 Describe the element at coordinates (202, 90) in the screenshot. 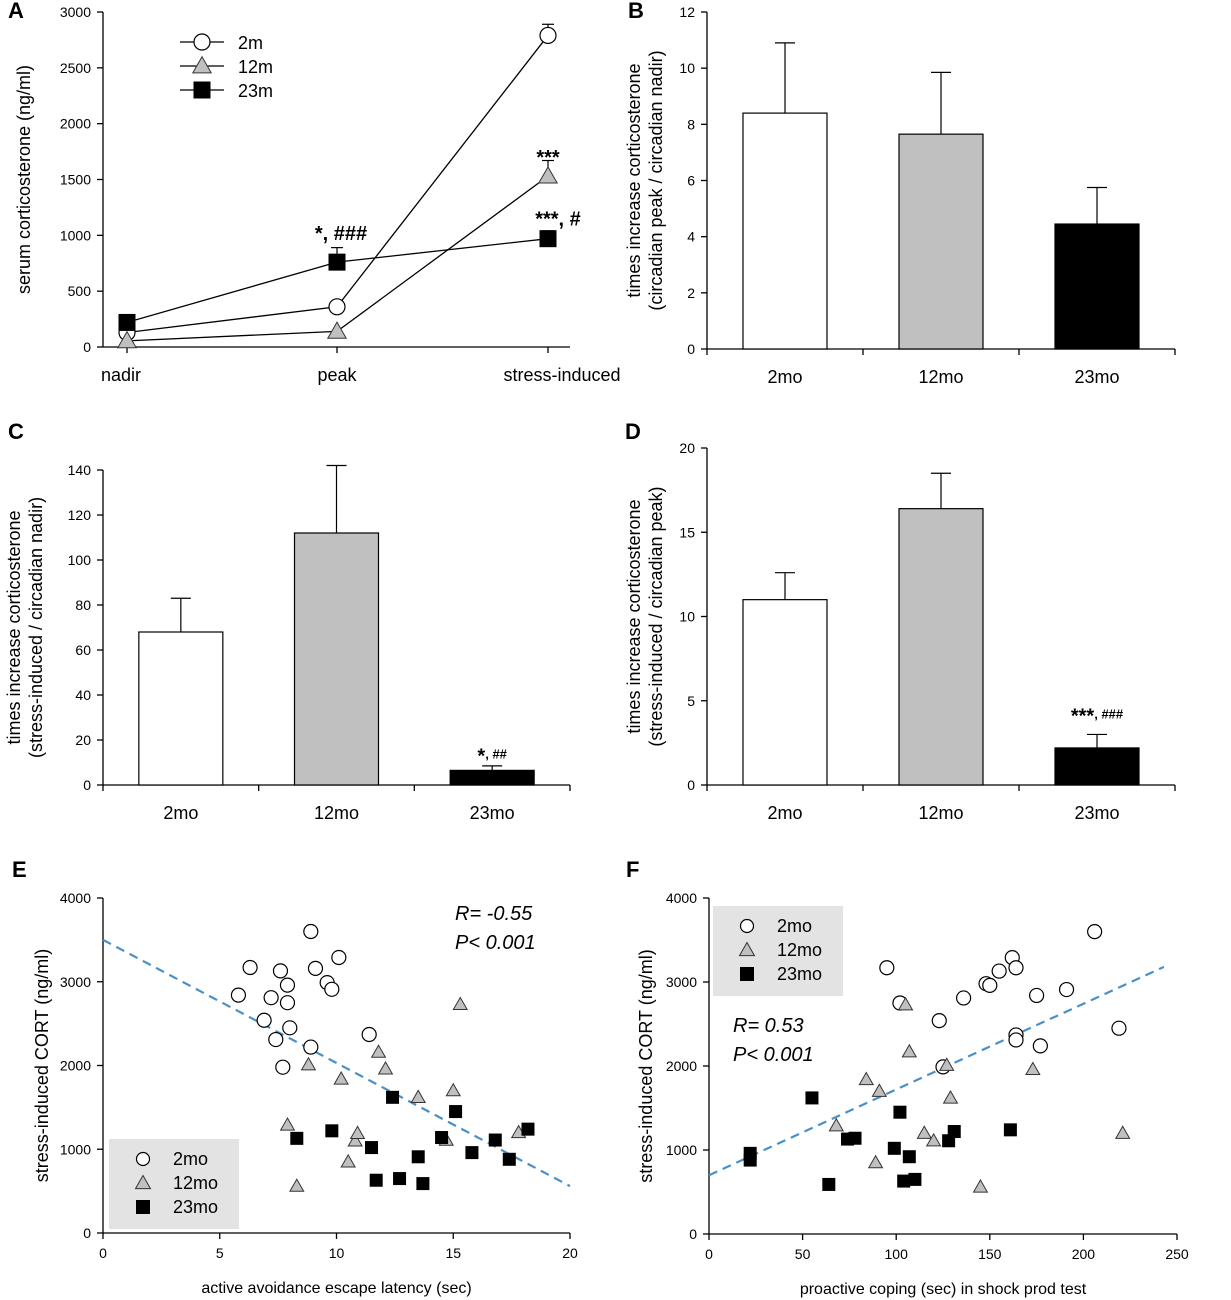

I see `legend-marker-23m` at that location.